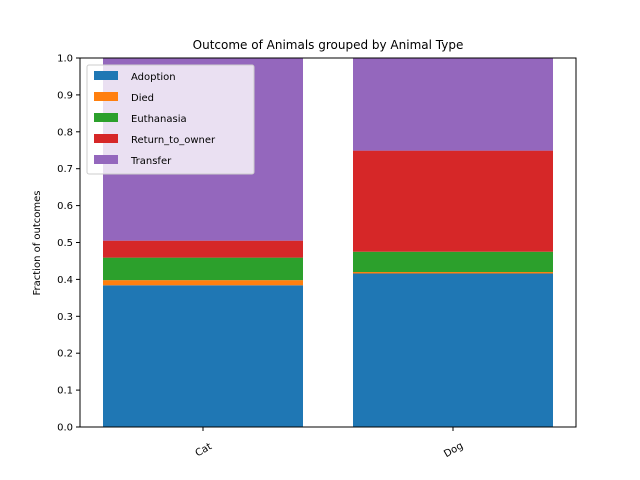  I want to click on x-tick-label-dog: Dog, so click(453, 450).